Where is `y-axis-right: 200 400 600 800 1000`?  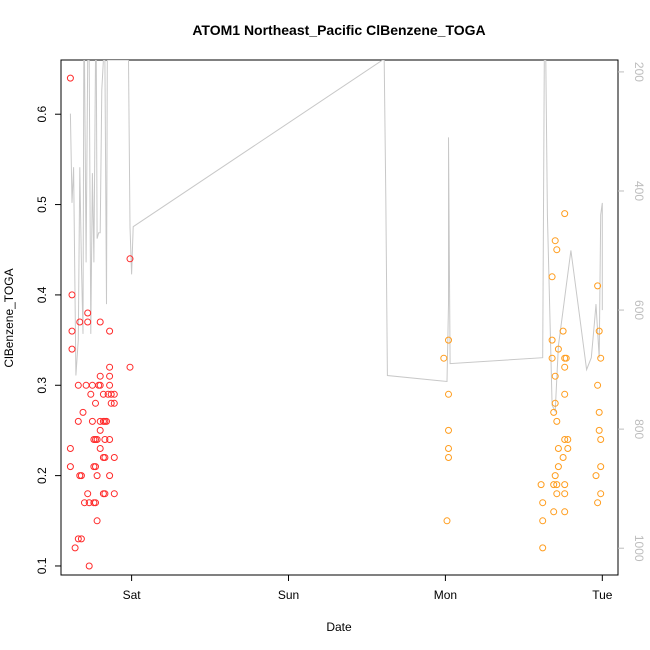
y-axis-right: 200 400 600 800 1000 is located at coordinates (632, 312).